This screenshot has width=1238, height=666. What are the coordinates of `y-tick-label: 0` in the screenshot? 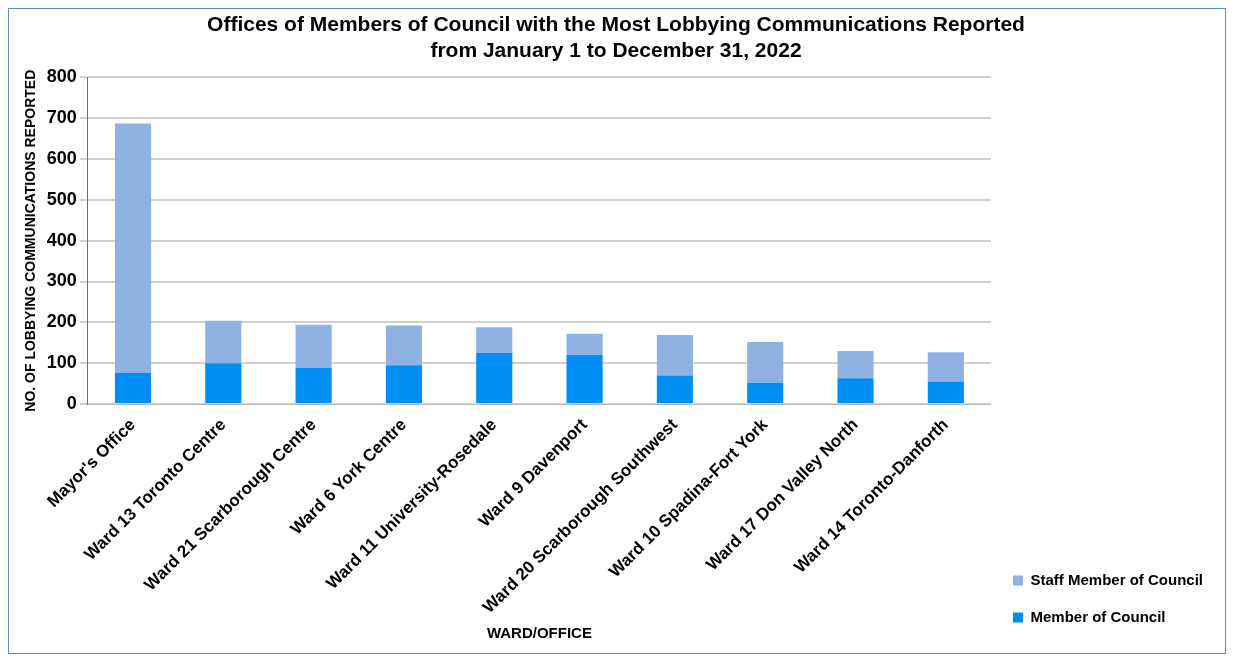 It's located at (71, 402).